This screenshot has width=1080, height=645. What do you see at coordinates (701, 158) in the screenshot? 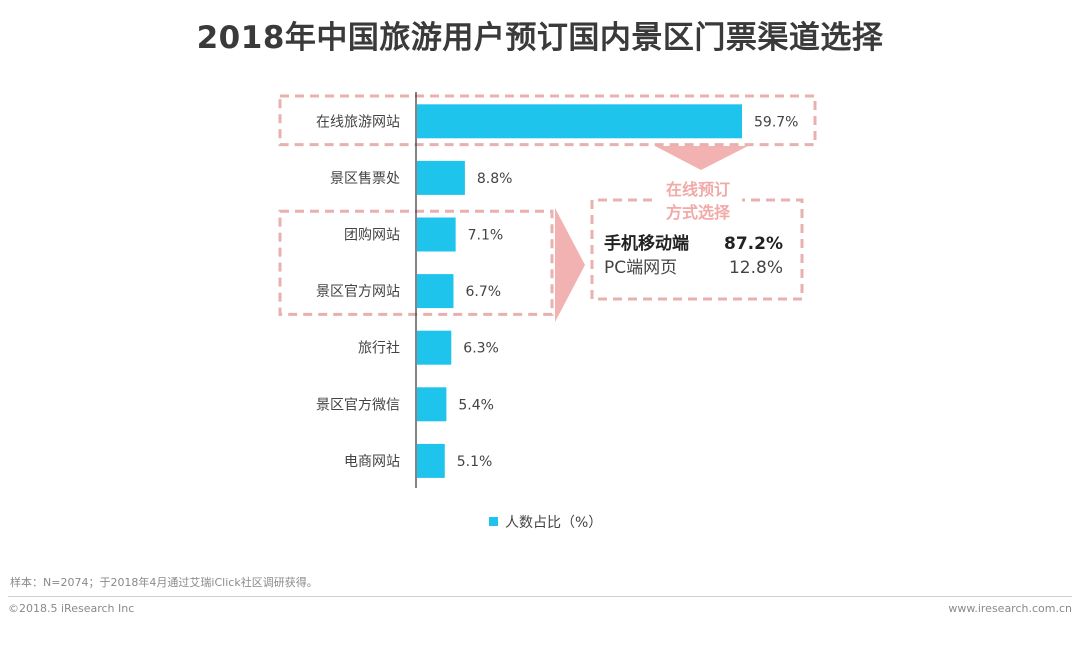
I see `down-arrow-icon` at bounding box center [701, 158].